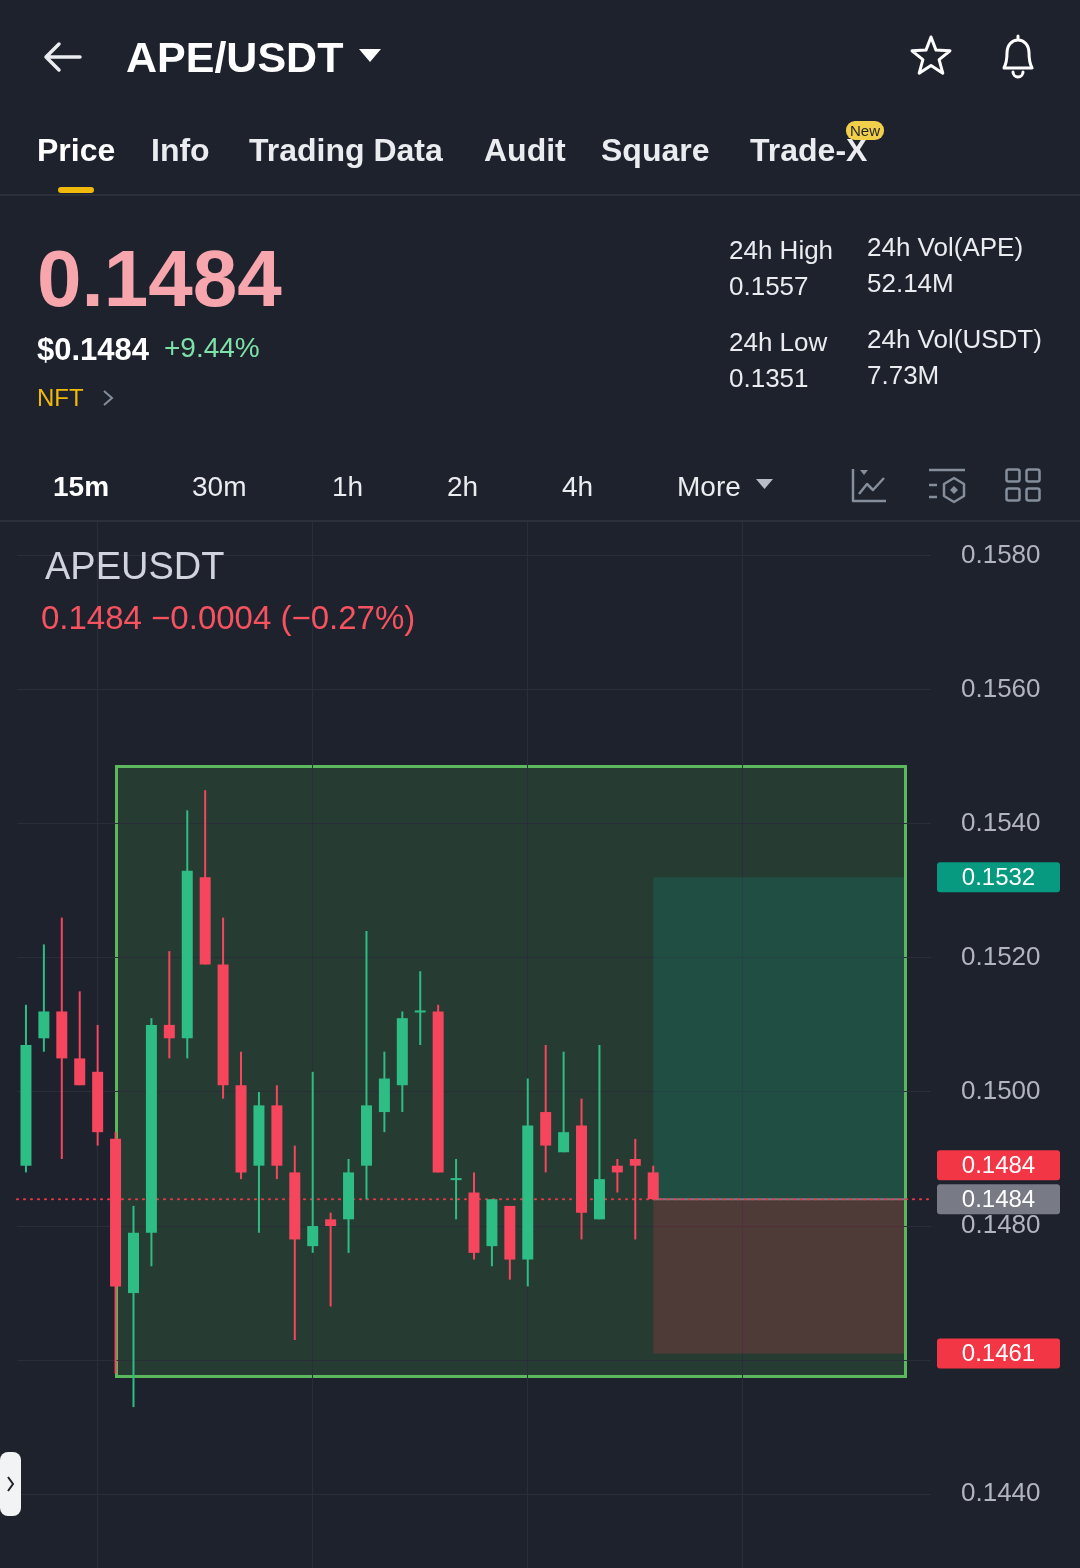  What do you see at coordinates (778, 341) in the screenshot?
I see `text: 24h Low` at bounding box center [778, 341].